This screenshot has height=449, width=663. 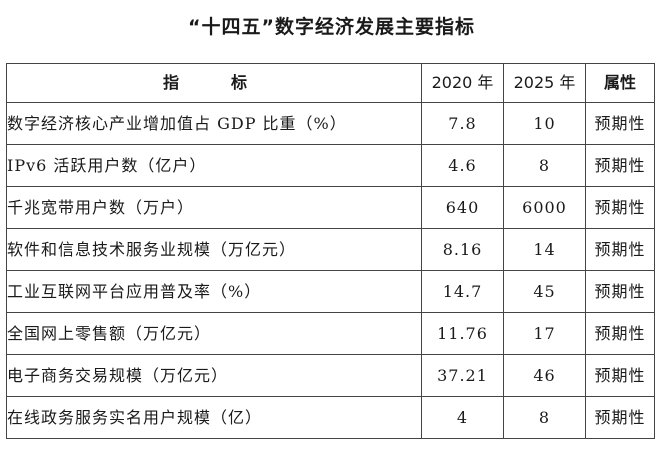 I want to click on table-header-row: 指 标 2020 年 2025 年 属性, so click(x=330, y=83).